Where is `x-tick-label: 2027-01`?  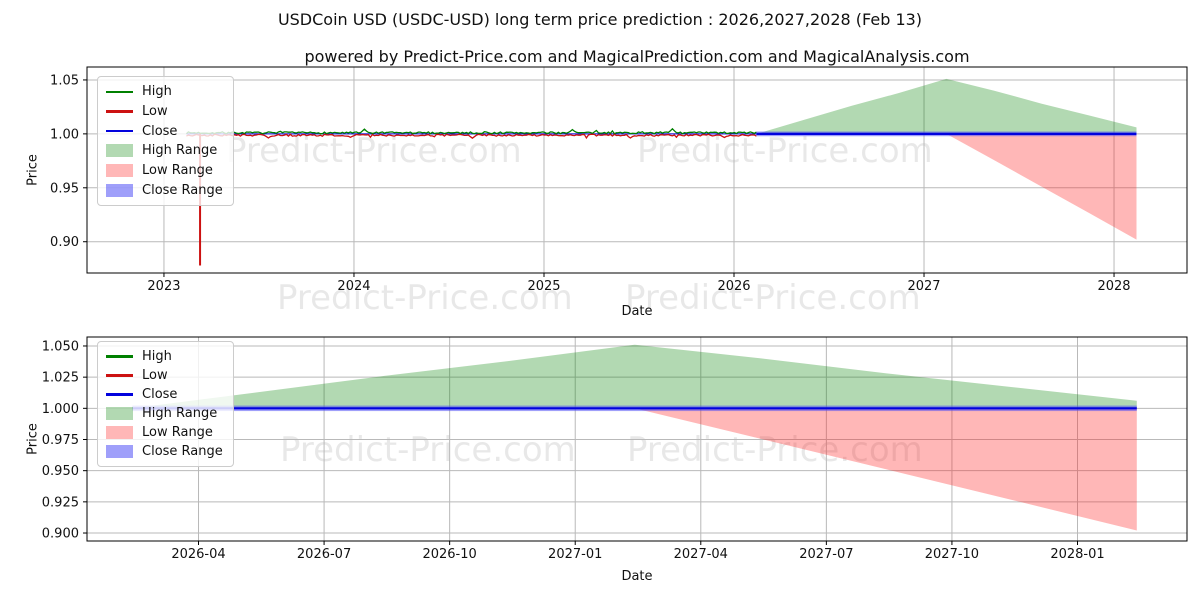
x-tick-label: 2027-01 is located at coordinates (575, 554).